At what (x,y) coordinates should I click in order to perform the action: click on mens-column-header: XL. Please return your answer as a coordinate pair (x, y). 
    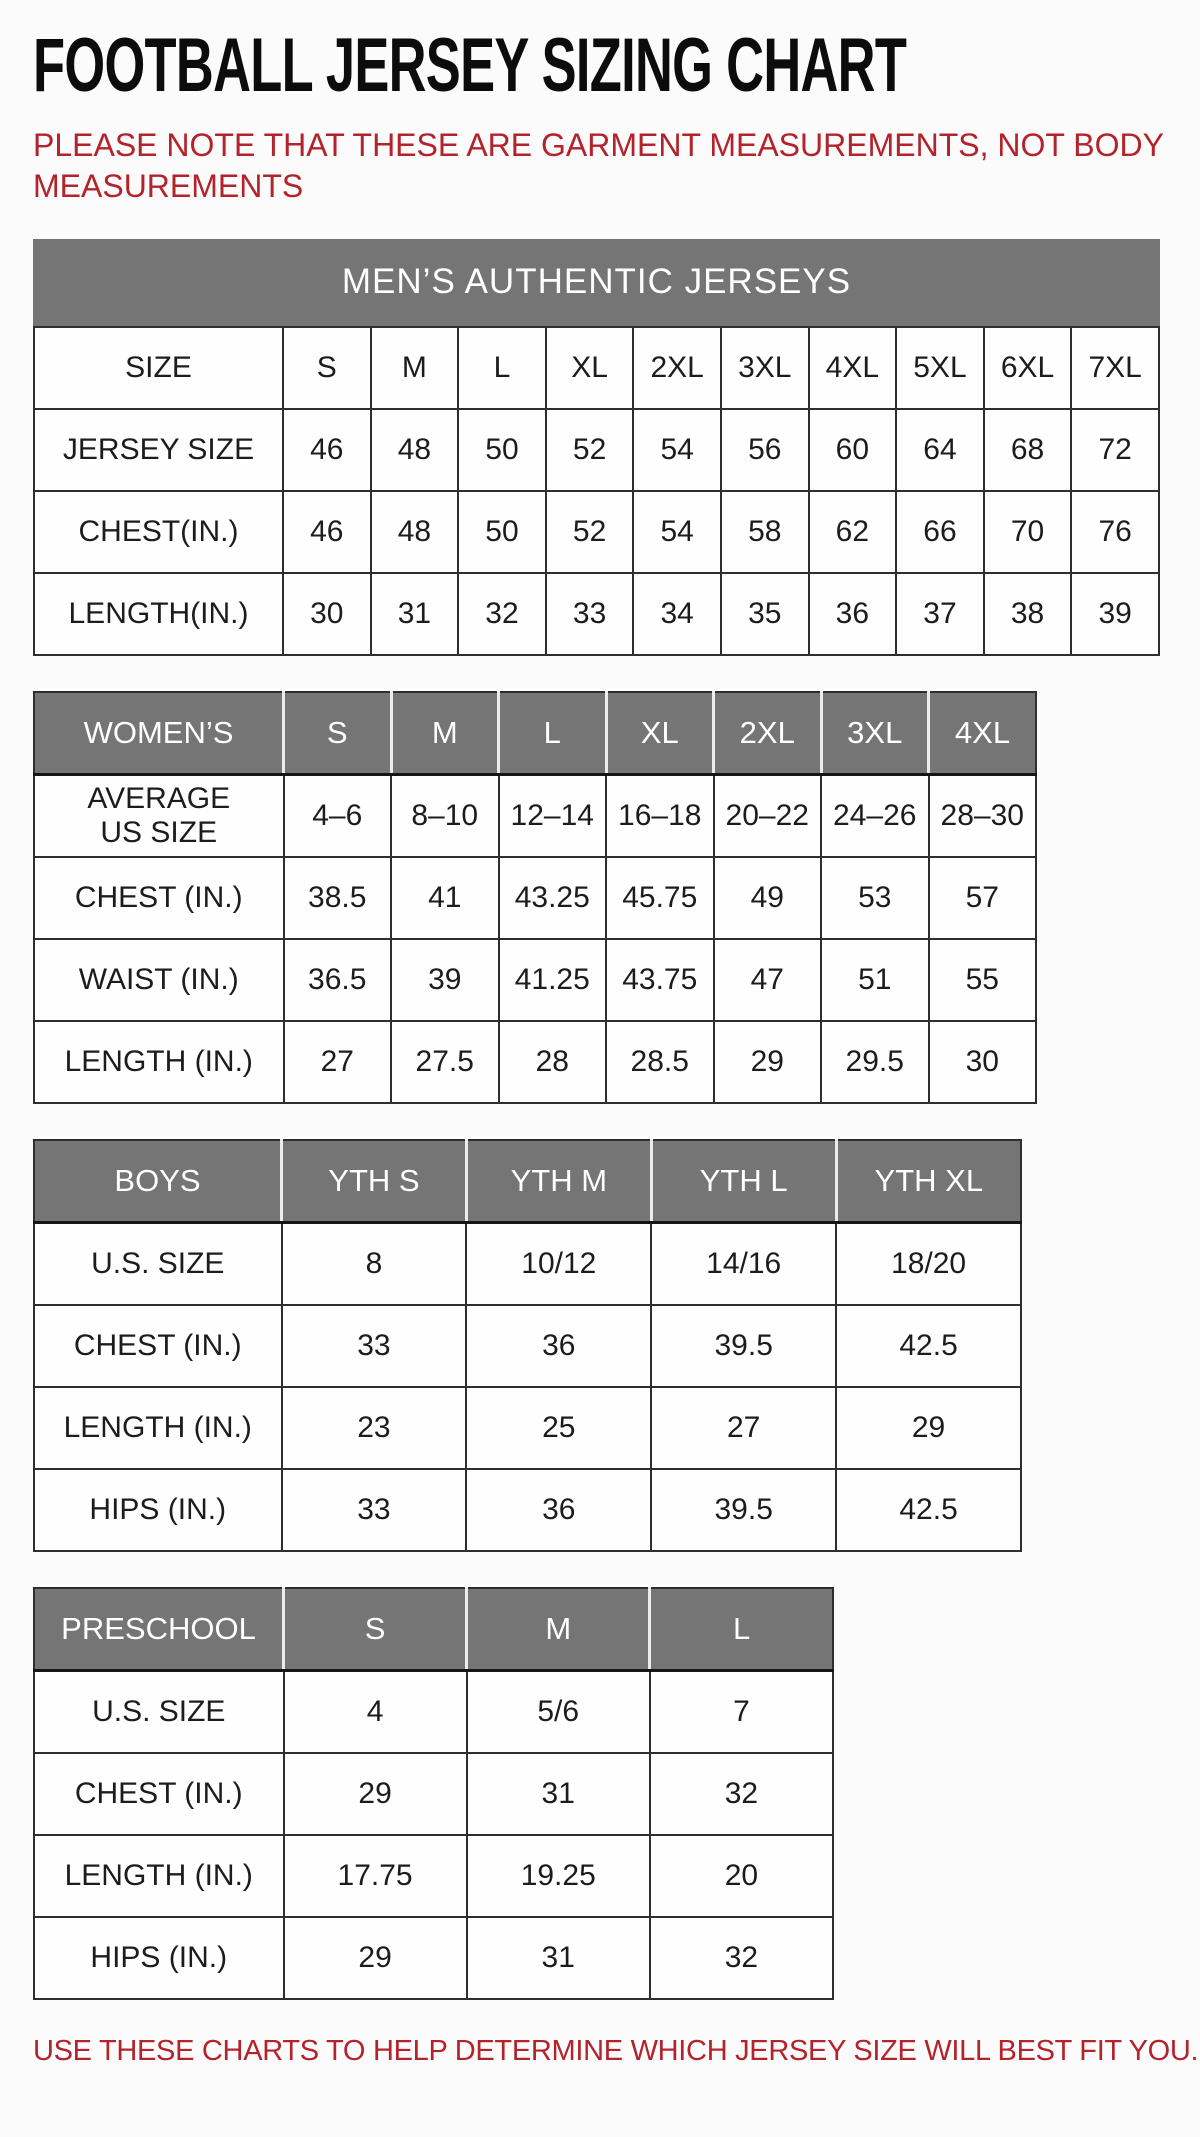
    Looking at the image, I should click on (589, 367).